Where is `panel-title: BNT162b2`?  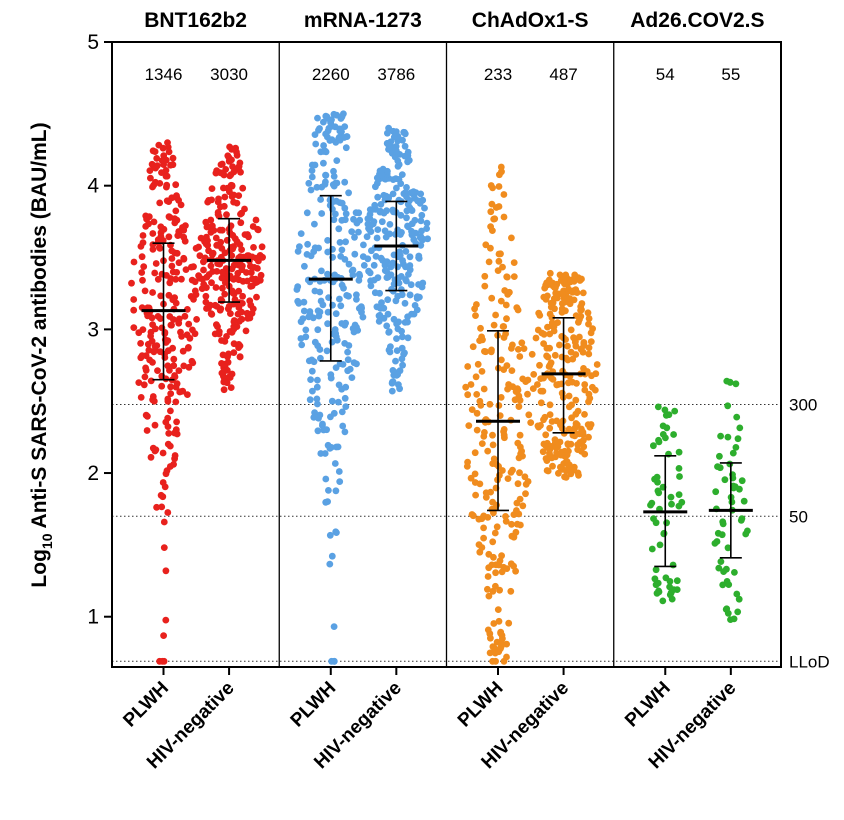
panel-title: BNT162b2 is located at coordinates (195, 20).